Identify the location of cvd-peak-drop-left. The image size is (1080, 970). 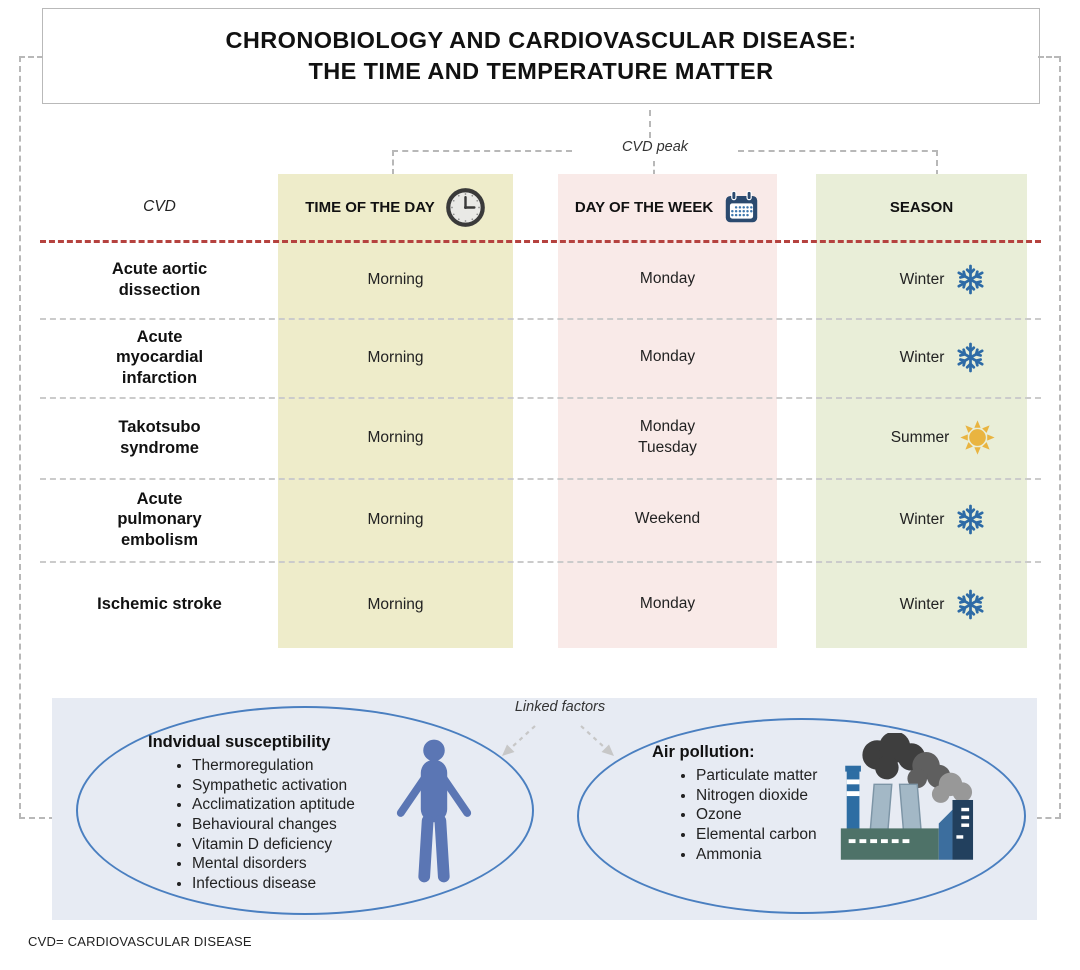
(393, 162).